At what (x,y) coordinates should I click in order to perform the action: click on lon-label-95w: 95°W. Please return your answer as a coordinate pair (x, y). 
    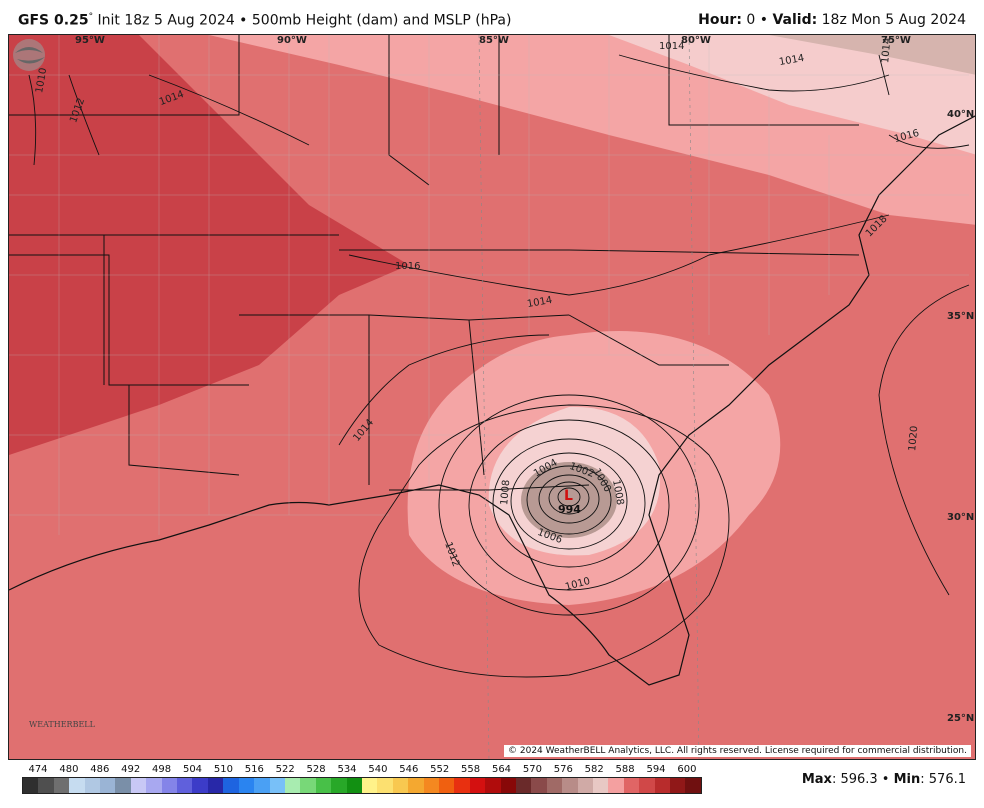
    Looking at the image, I should click on (90, 40).